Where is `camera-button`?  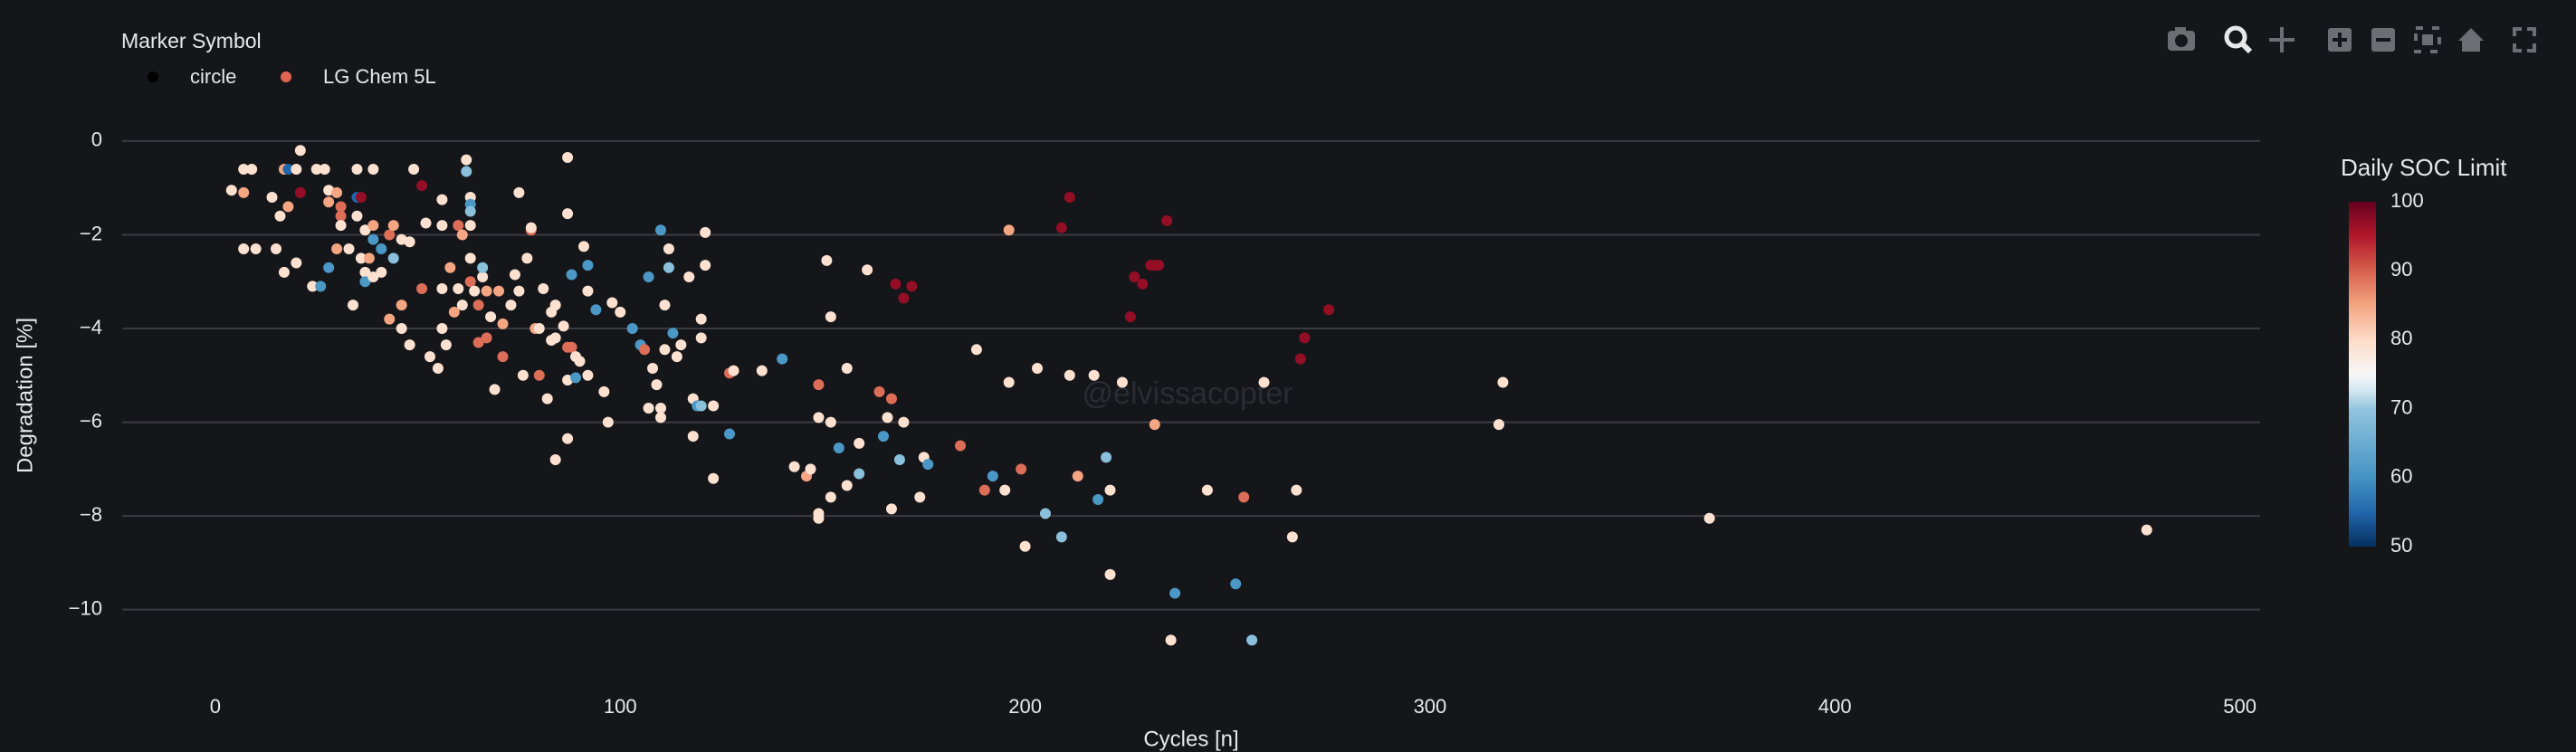 camera-button is located at coordinates (2181, 39).